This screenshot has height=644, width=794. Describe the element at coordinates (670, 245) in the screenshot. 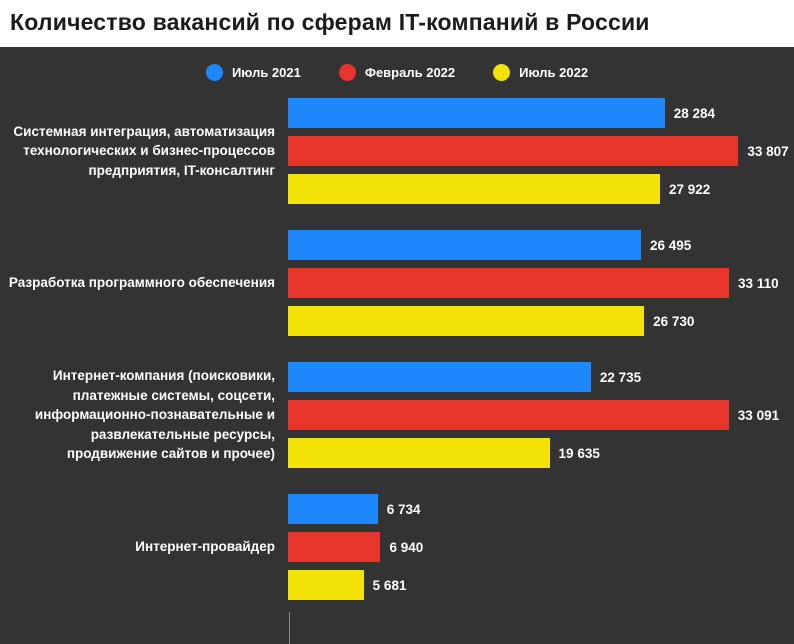

I see `bar-value-label: 26 495` at that location.